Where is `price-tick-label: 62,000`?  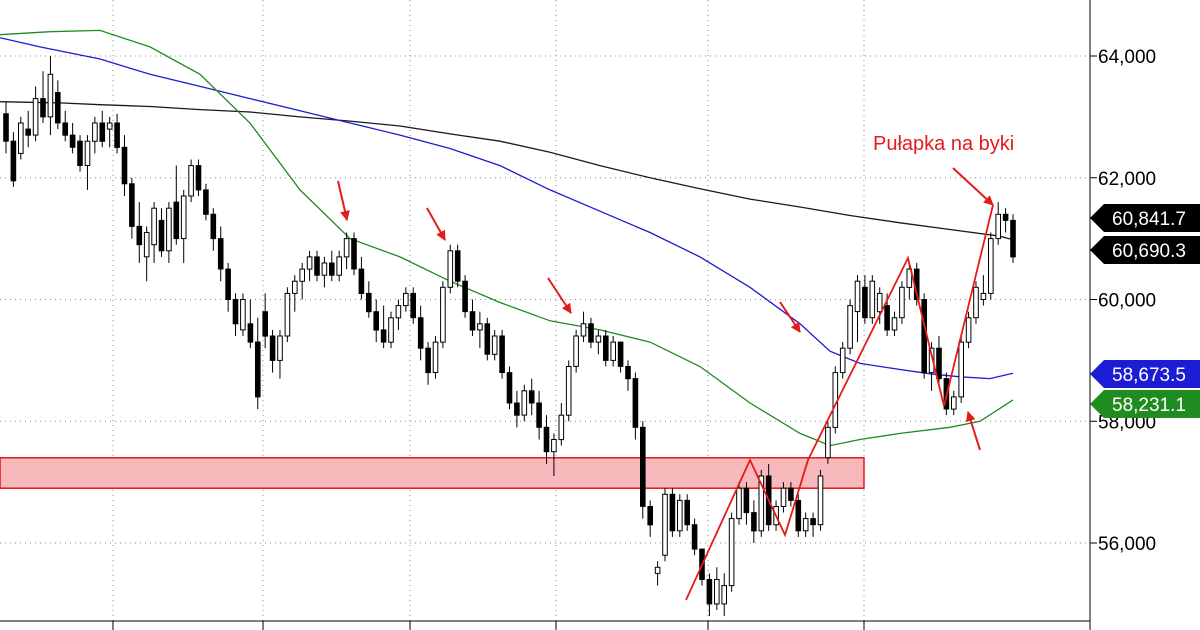
price-tick-label: 62,000 is located at coordinates (1127, 179).